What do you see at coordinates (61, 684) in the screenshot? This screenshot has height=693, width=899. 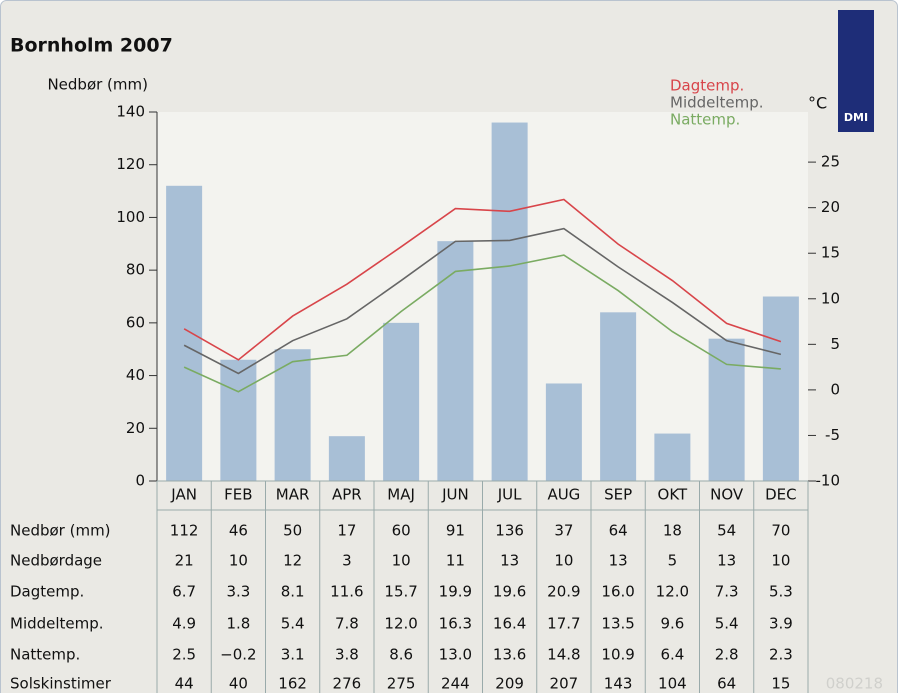 I see `row-label: Solskinstimer` at bounding box center [61, 684].